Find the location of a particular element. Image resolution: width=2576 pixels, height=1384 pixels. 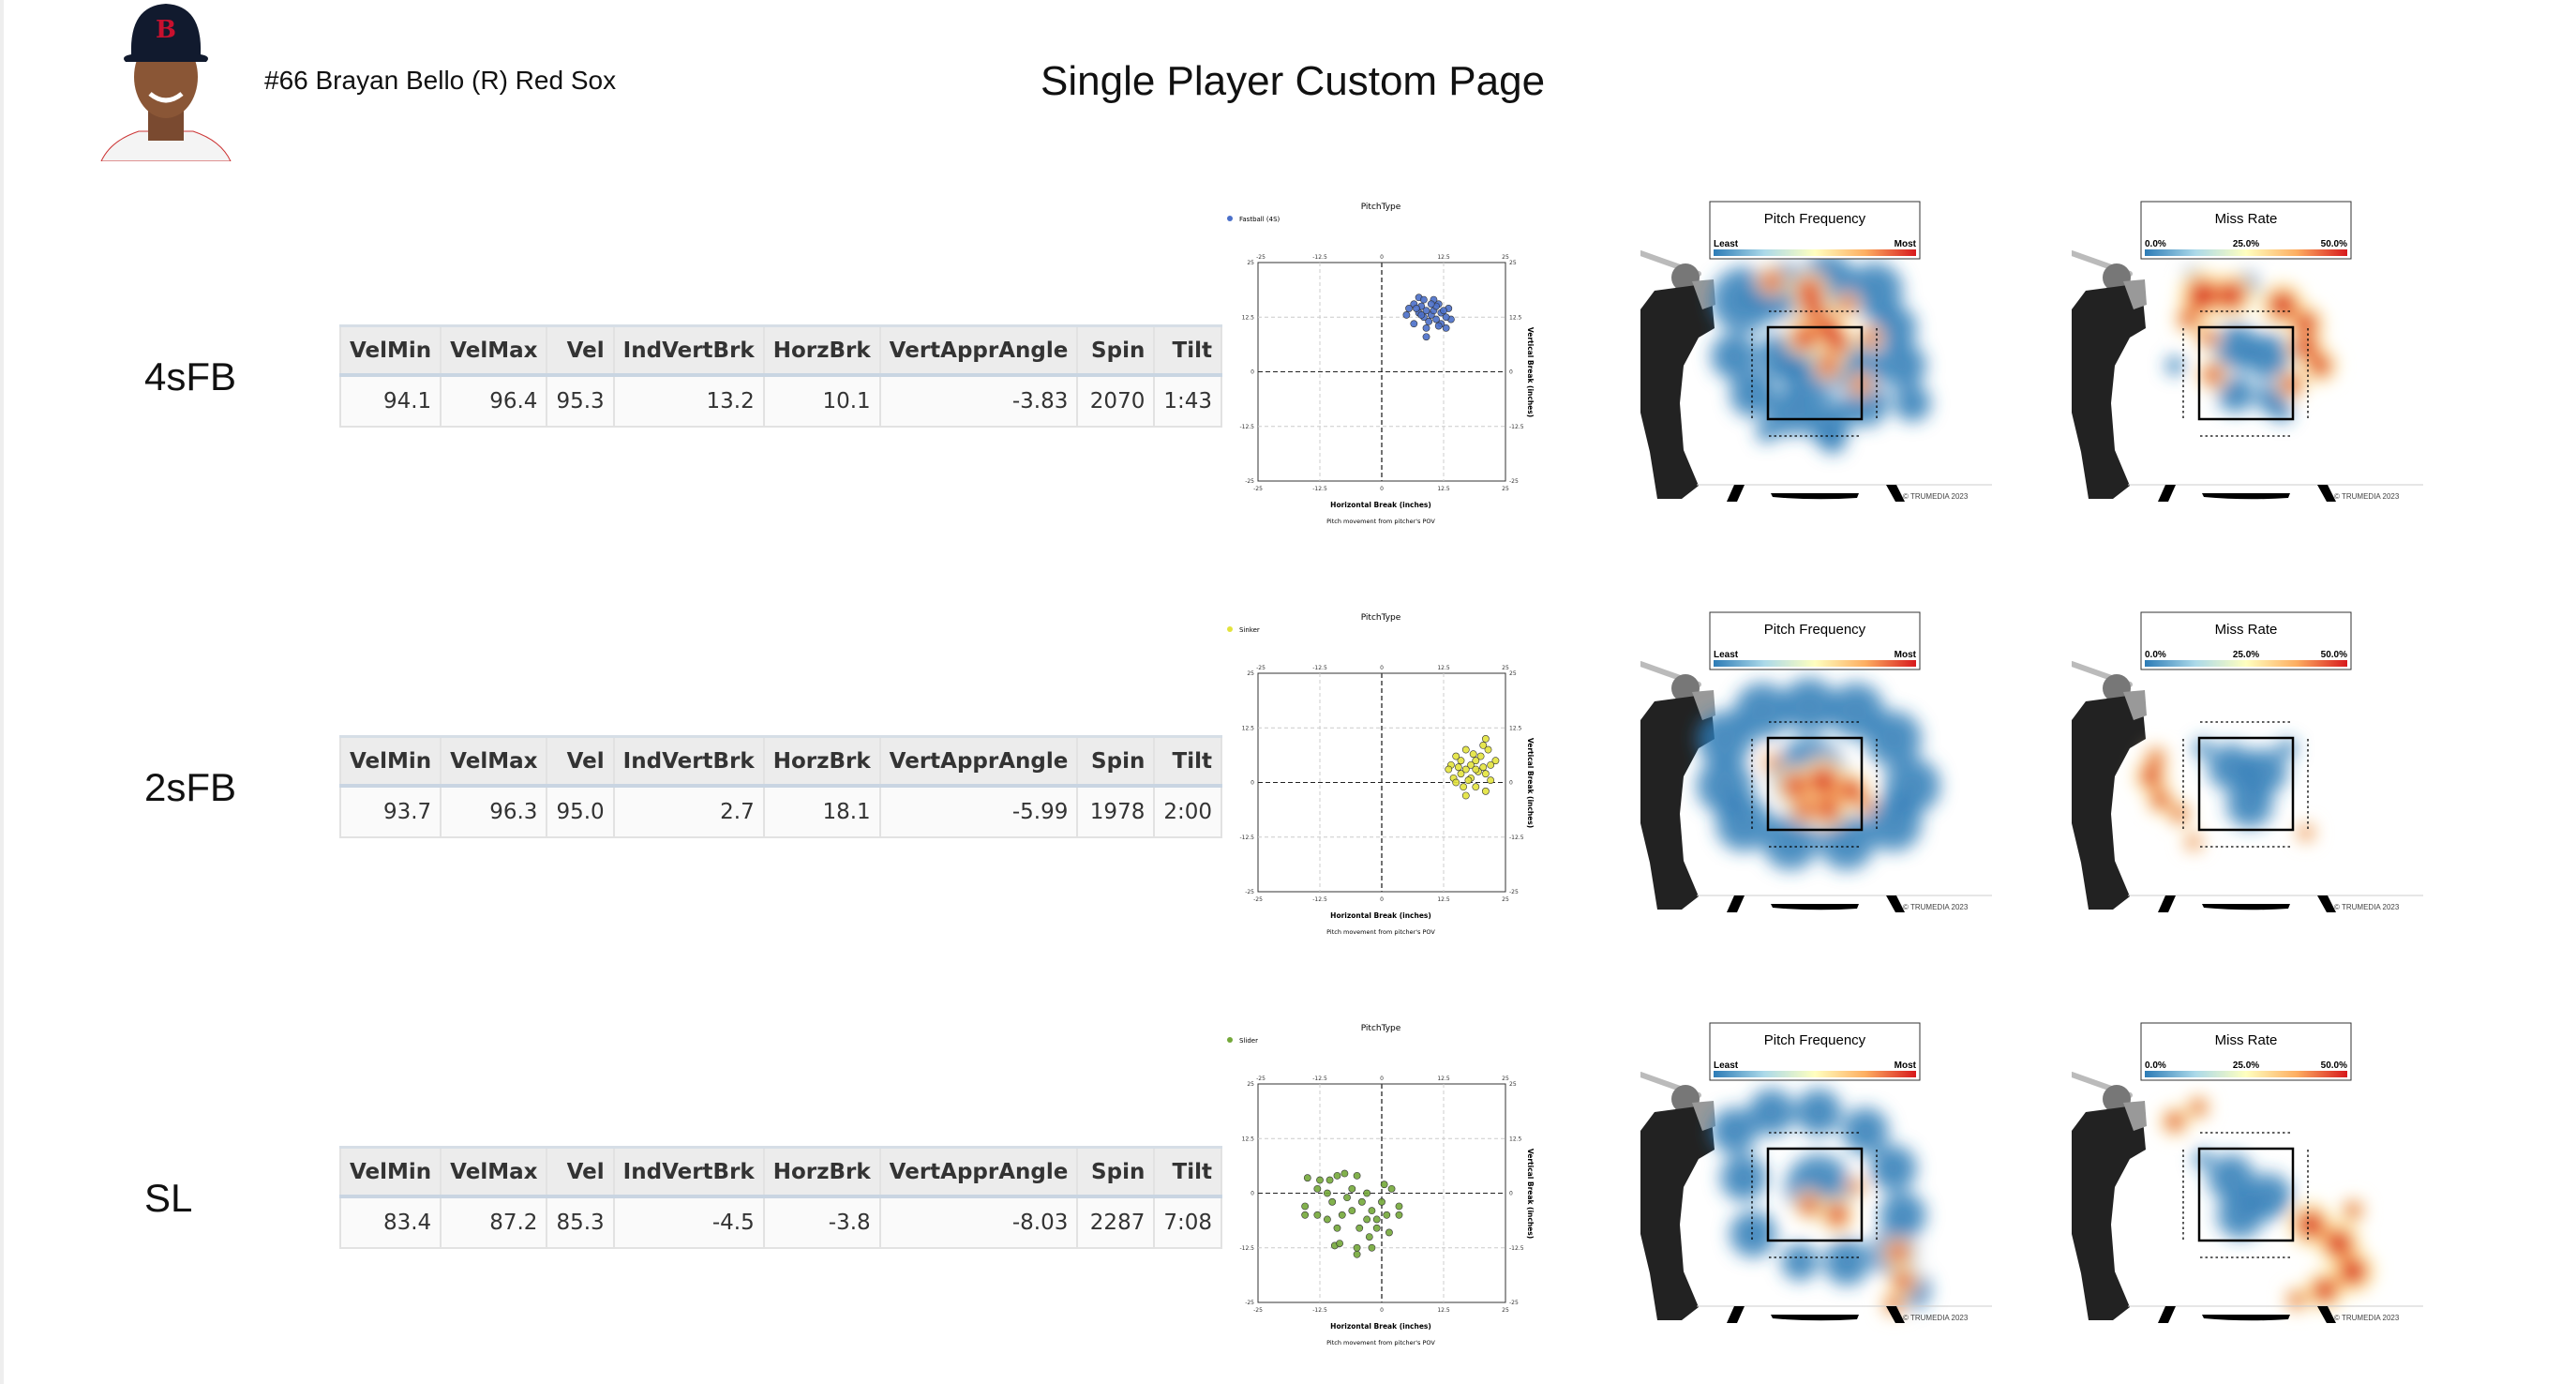

player-photo: B is located at coordinates (166, 82).